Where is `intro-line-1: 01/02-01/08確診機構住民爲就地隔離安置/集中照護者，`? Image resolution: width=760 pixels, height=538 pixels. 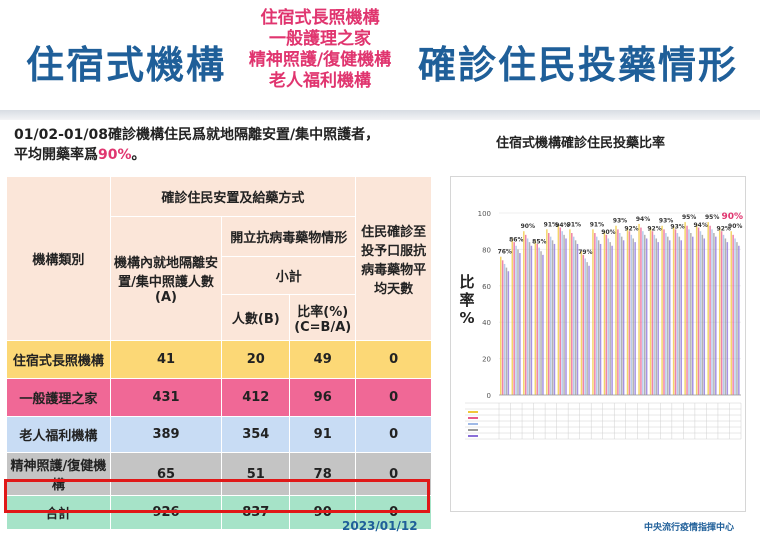 intro-line-1: 01/02-01/08確診機構住民爲就地隔離安置/集中照護者， is located at coordinates (197, 135).